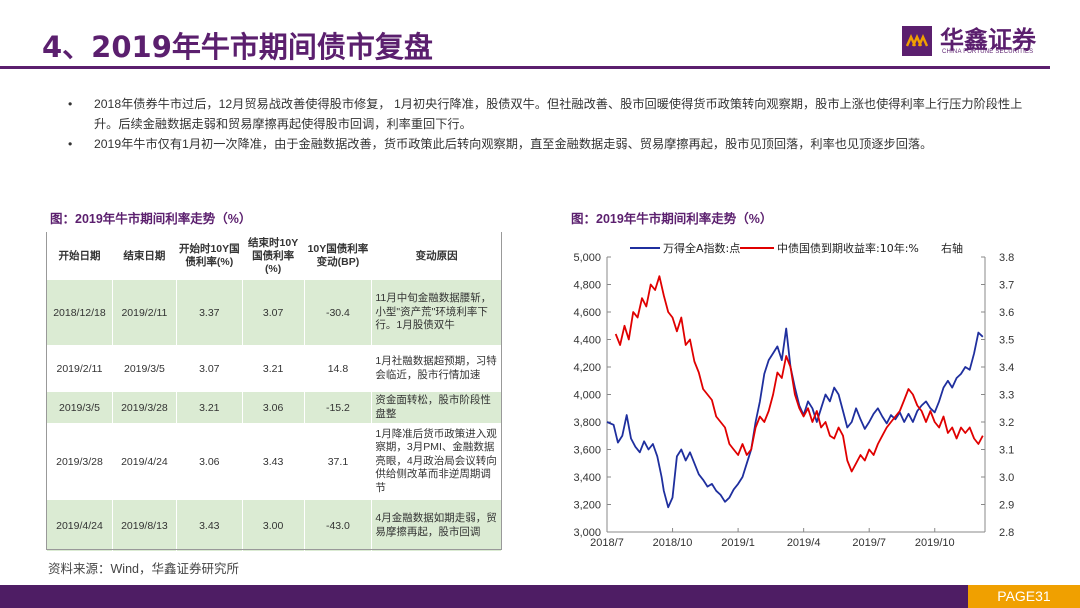  Describe the element at coordinates (338, 312) in the screenshot. I see `change-cell: -30.4` at that location.